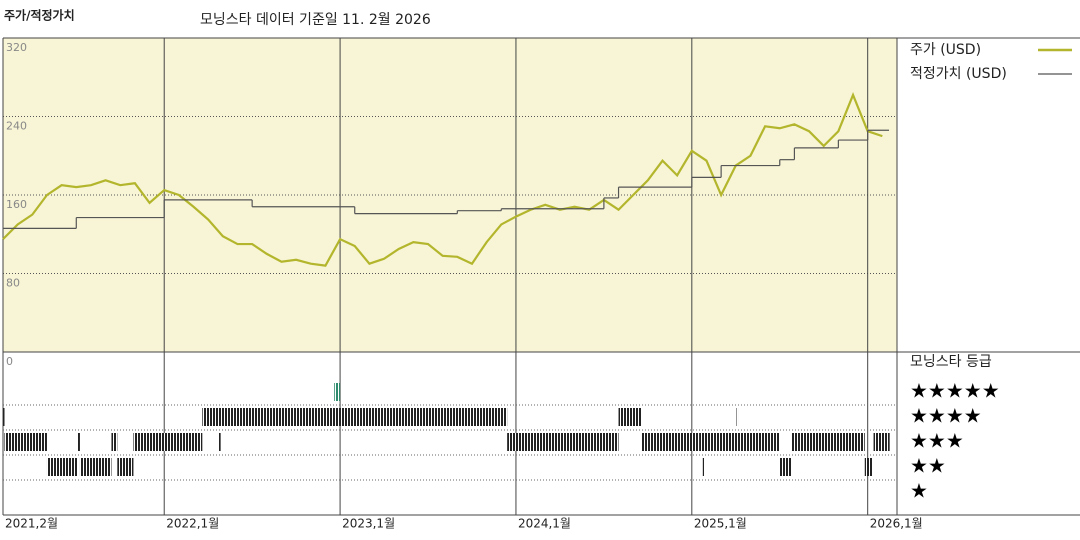 The width and height of the screenshot is (1080, 540). Describe the element at coordinates (16, 204) in the screenshot. I see `y-tick-label: 160` at that location.